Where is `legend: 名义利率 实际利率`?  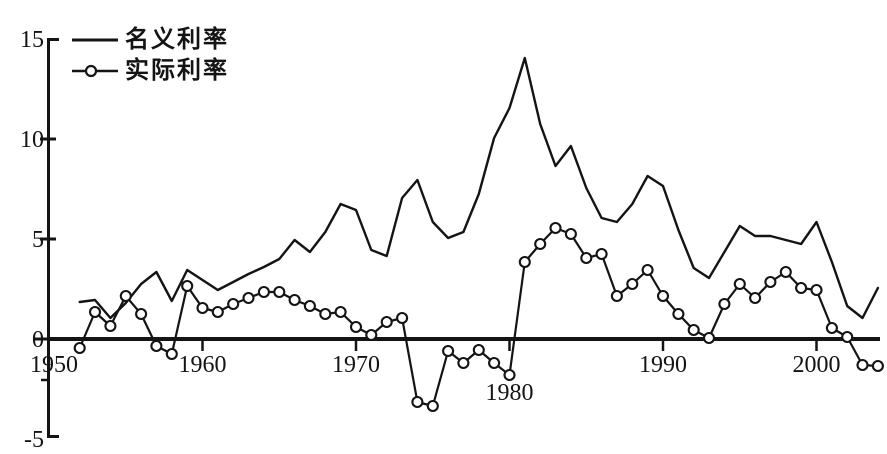
legend: 名义利率 实际利率 is located at coordinates (149, 55).